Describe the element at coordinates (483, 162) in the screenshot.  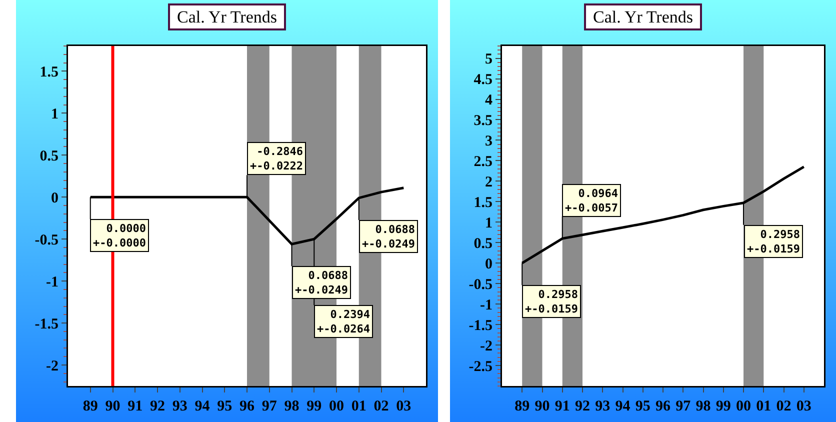
I see `y-tick-label: 2.5` at that location.